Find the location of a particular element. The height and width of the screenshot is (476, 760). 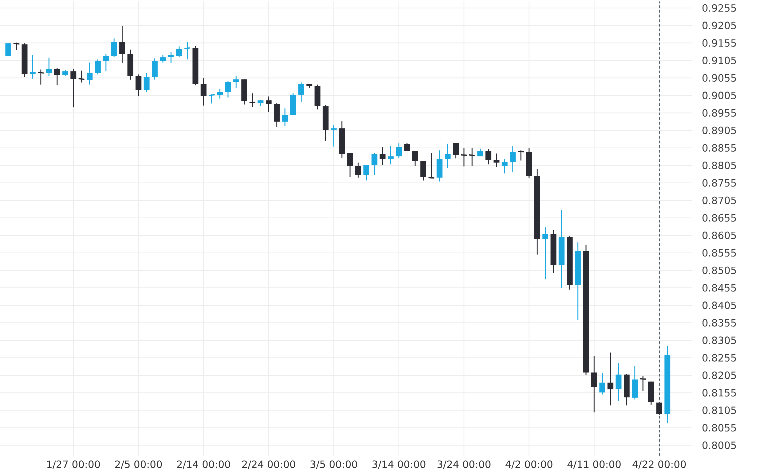

y-tick-label: 0.9205 is located at coordinates (719, 26).